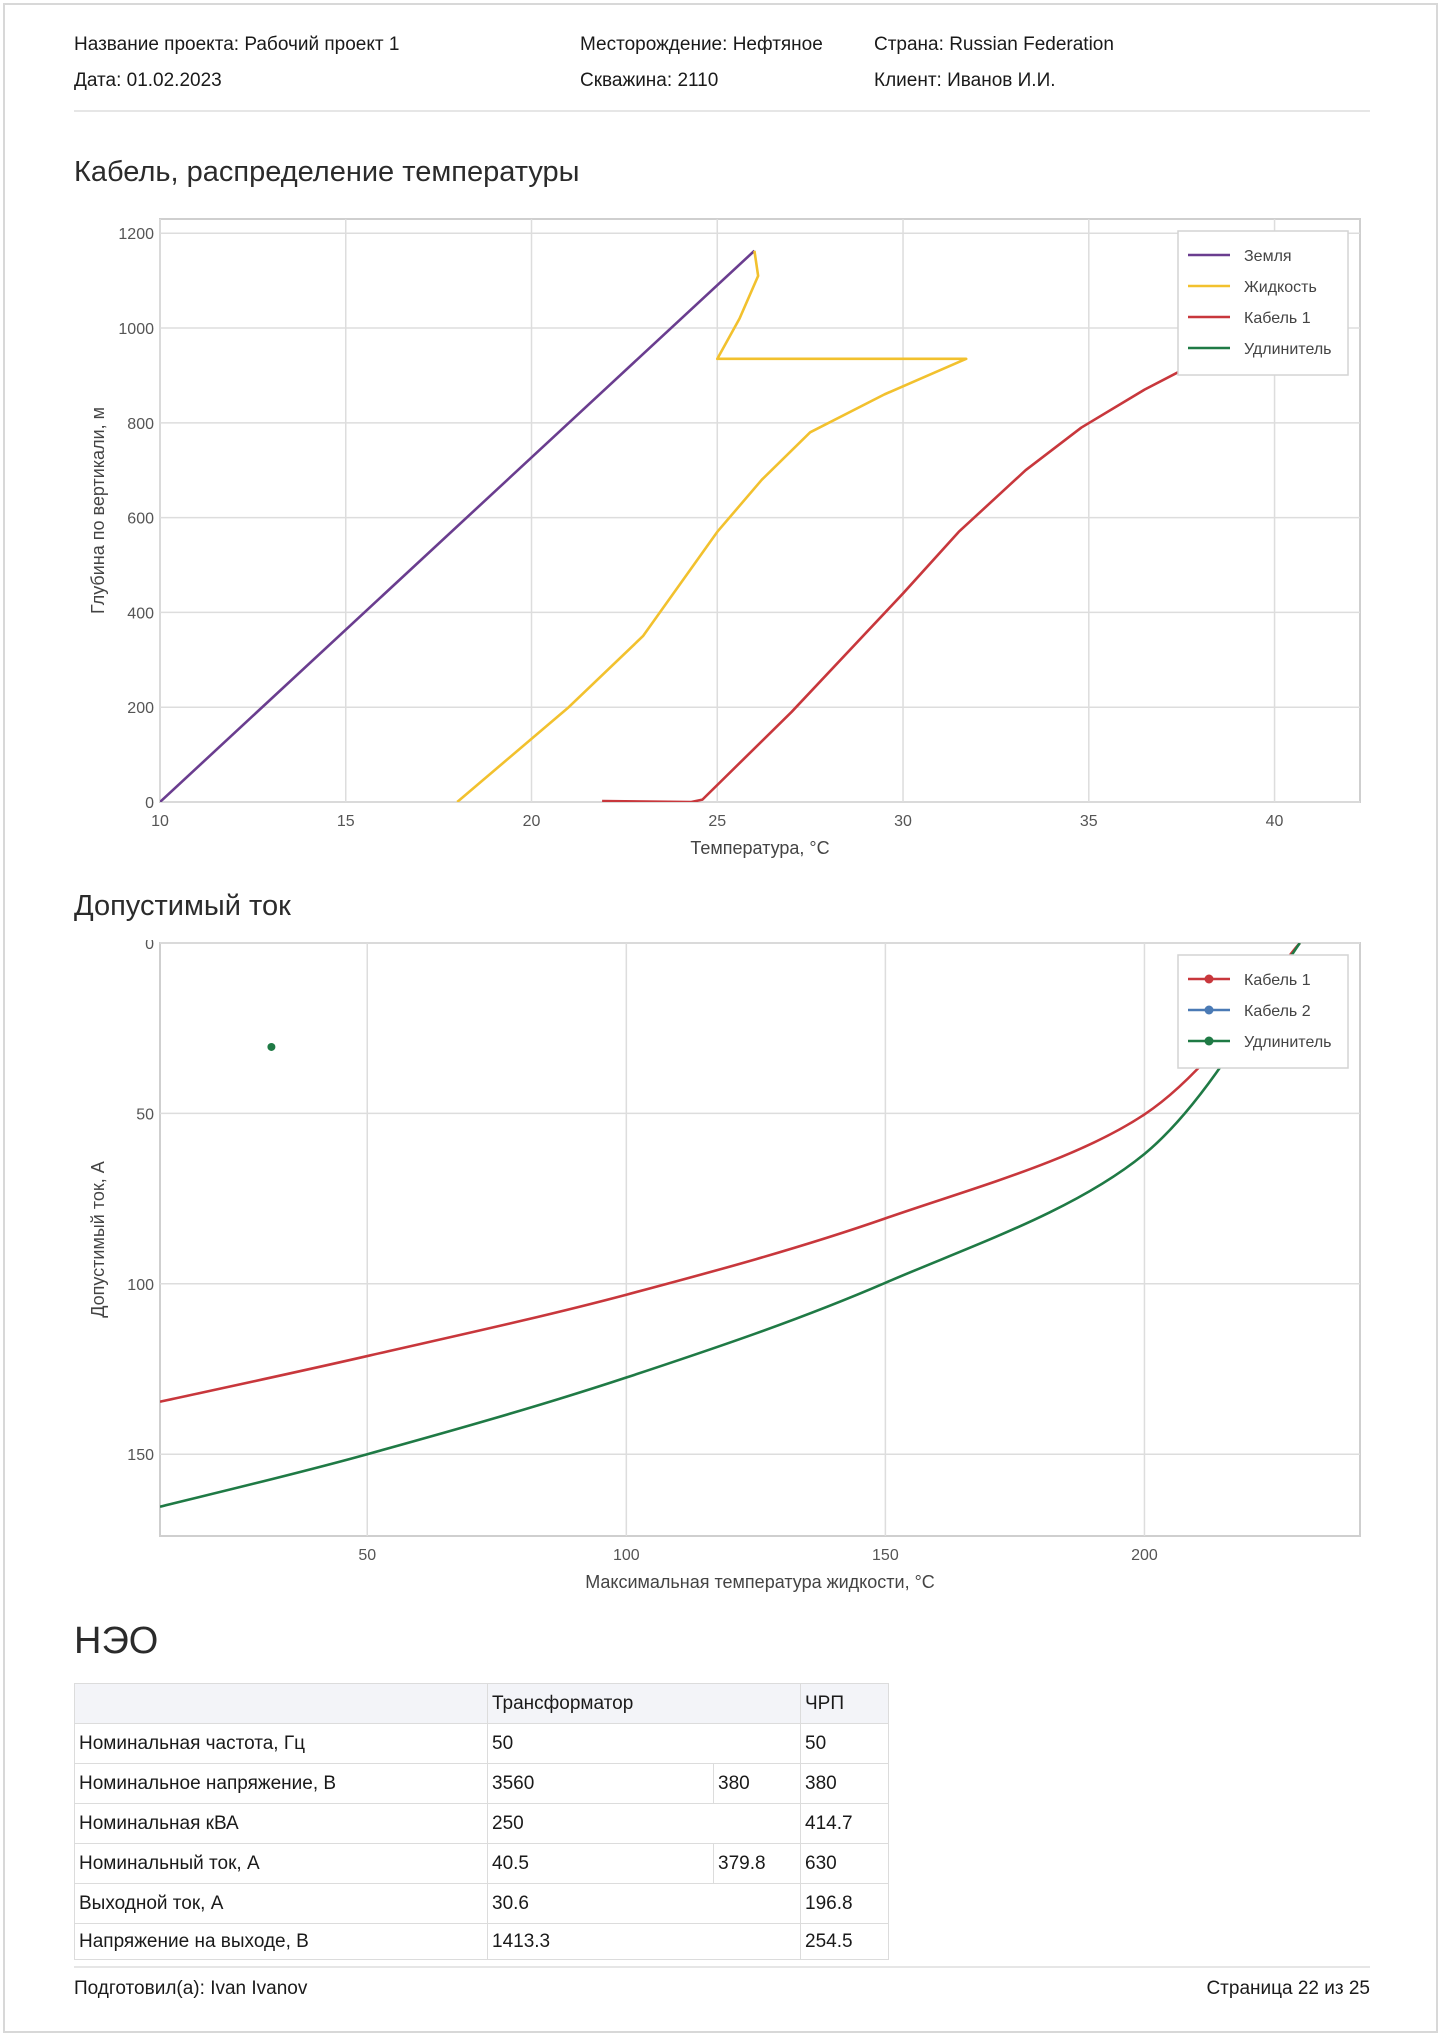  What do you see at coordinates (1263, 303) in the screenshot?
I see `chart-legend: Земля Жидкость Кабель 1 Удлинитель` at bounding box center [1263, 303].